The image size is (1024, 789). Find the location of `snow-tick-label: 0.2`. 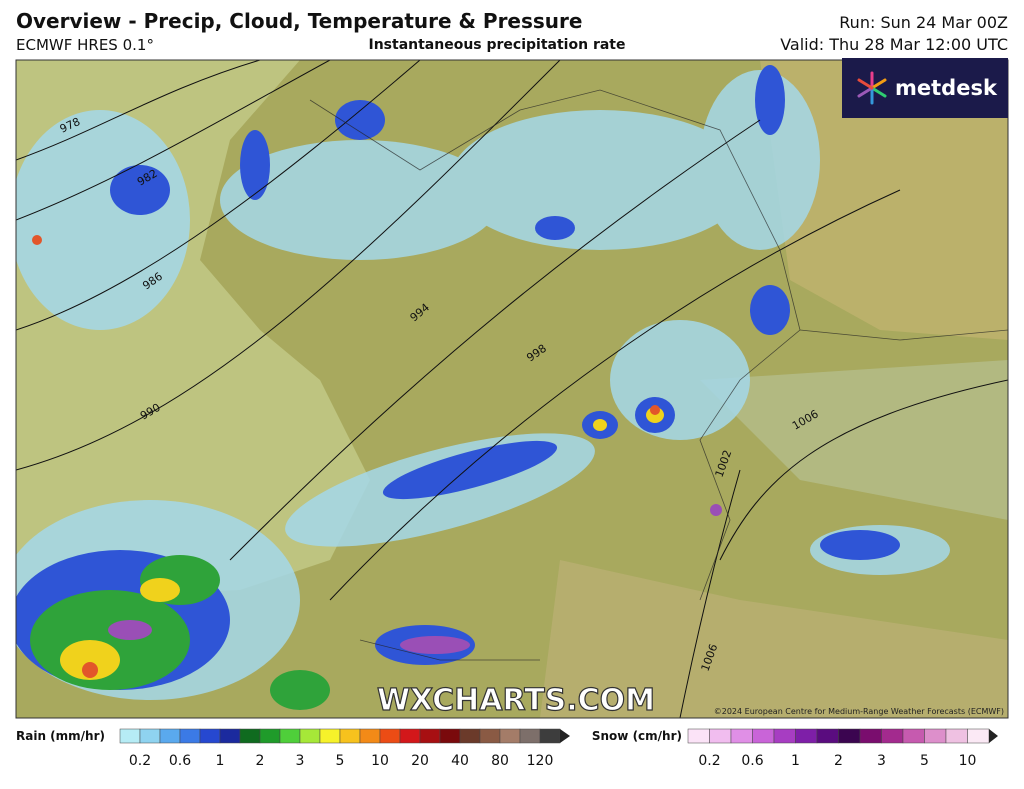

snow-tick-label: 0.2 is located at coordinates (709, 761).